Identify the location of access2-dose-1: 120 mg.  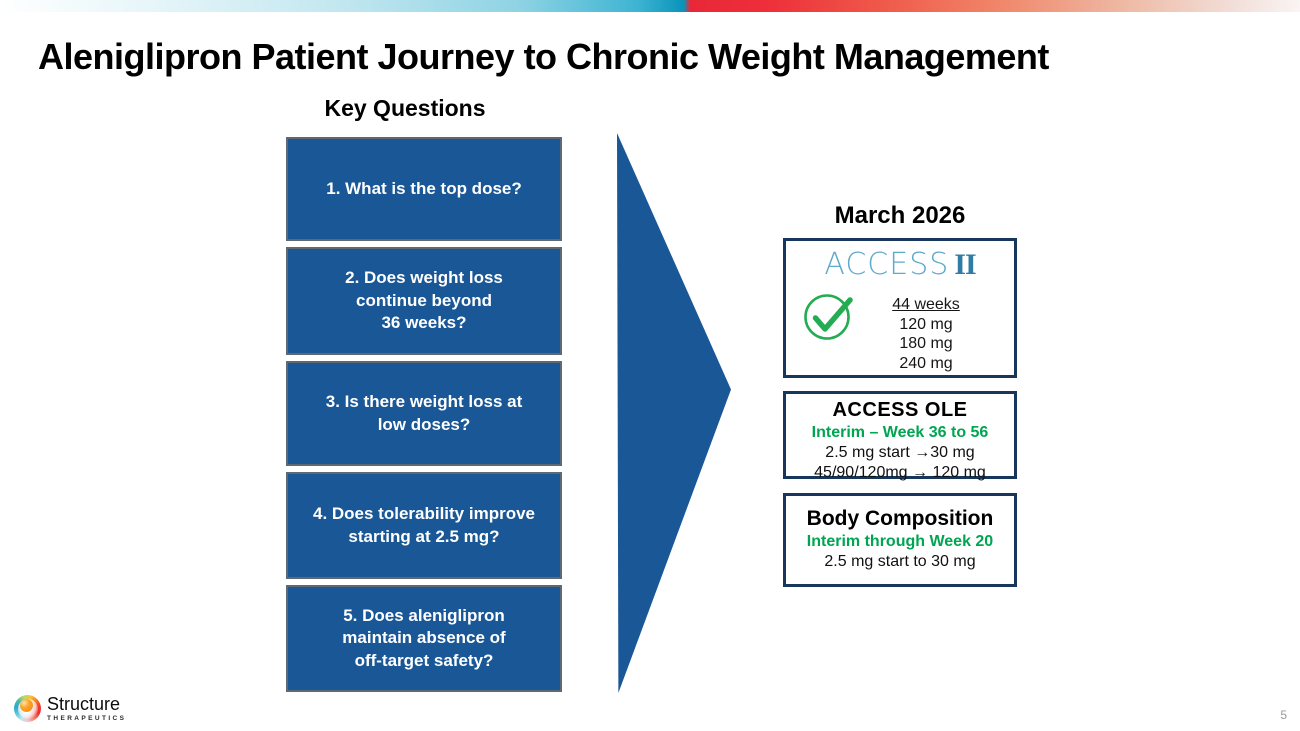
(926, 324).